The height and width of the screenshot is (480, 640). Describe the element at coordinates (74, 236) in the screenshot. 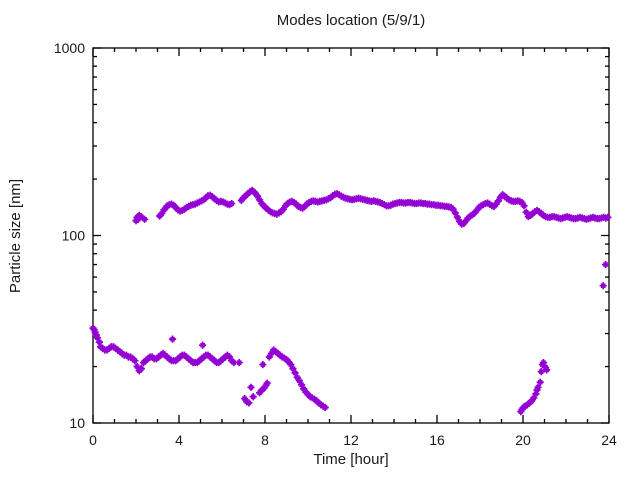

I see `y-tick-label: 100` at that location.